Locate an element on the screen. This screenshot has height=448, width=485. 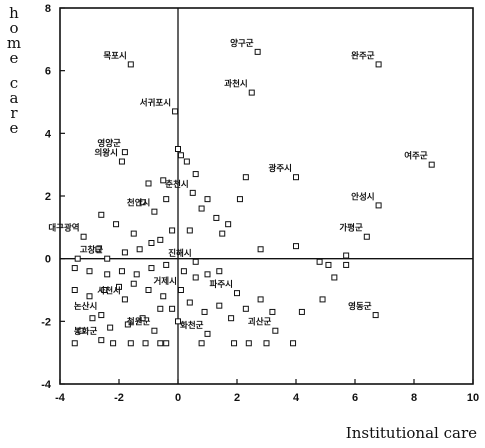
x-tick-label: 4 is located at coordinates (296, 398).